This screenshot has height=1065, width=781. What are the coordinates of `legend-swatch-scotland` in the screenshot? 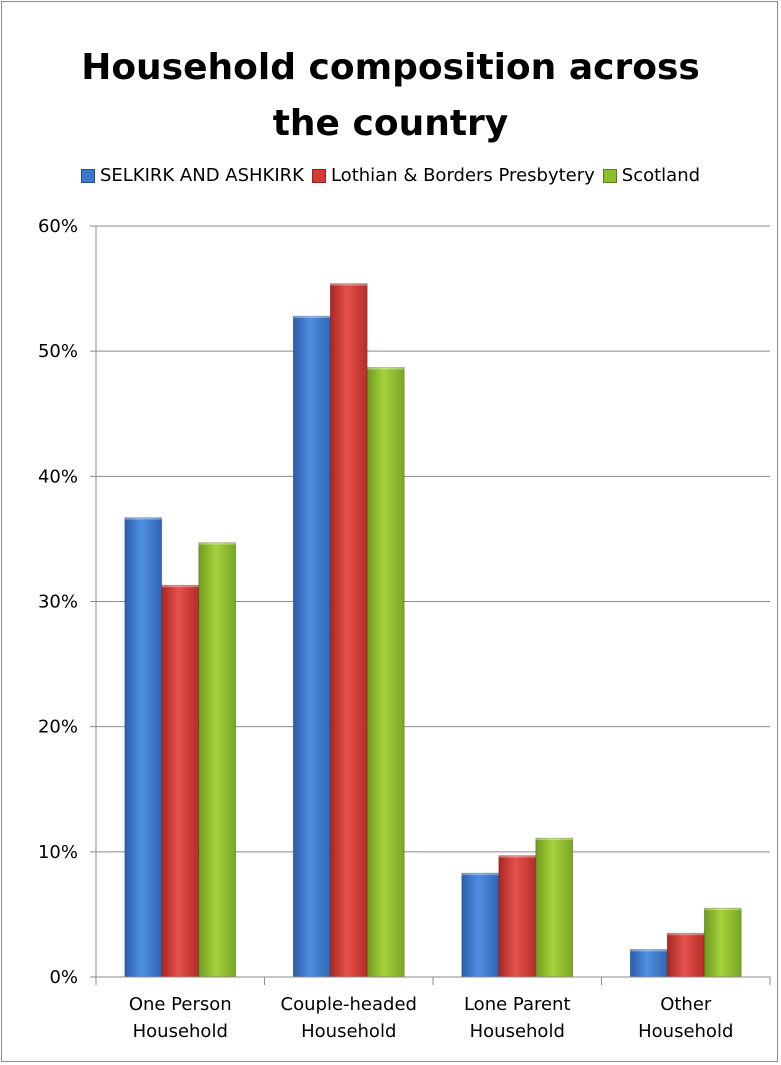 It's located at (609, 175).